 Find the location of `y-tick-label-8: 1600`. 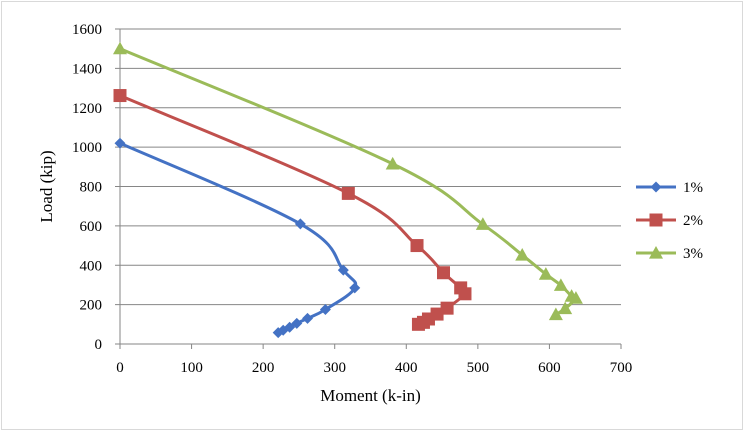

y-tick-label-8: 1600 is located at coordinates (87, 30).